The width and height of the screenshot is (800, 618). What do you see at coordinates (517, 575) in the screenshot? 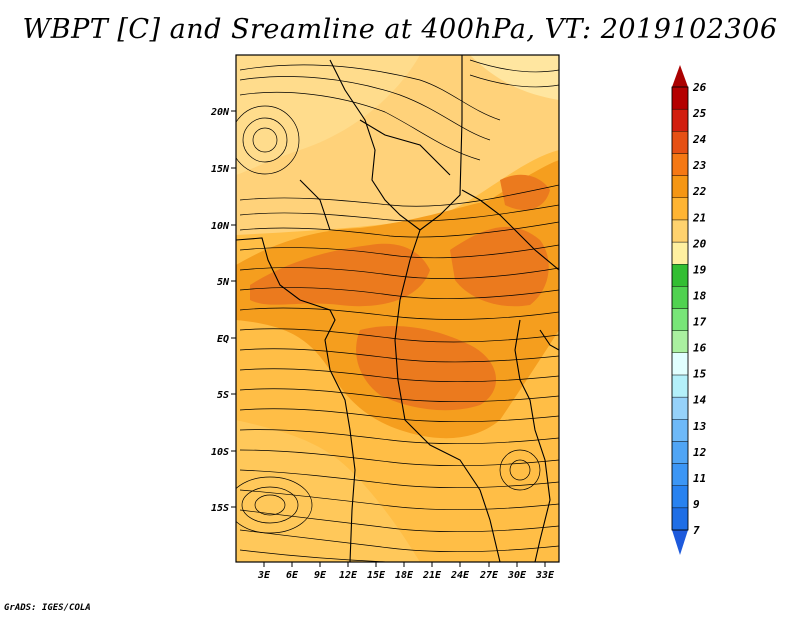
I see `lon-label: 30E` at bounding box center [517, 575].